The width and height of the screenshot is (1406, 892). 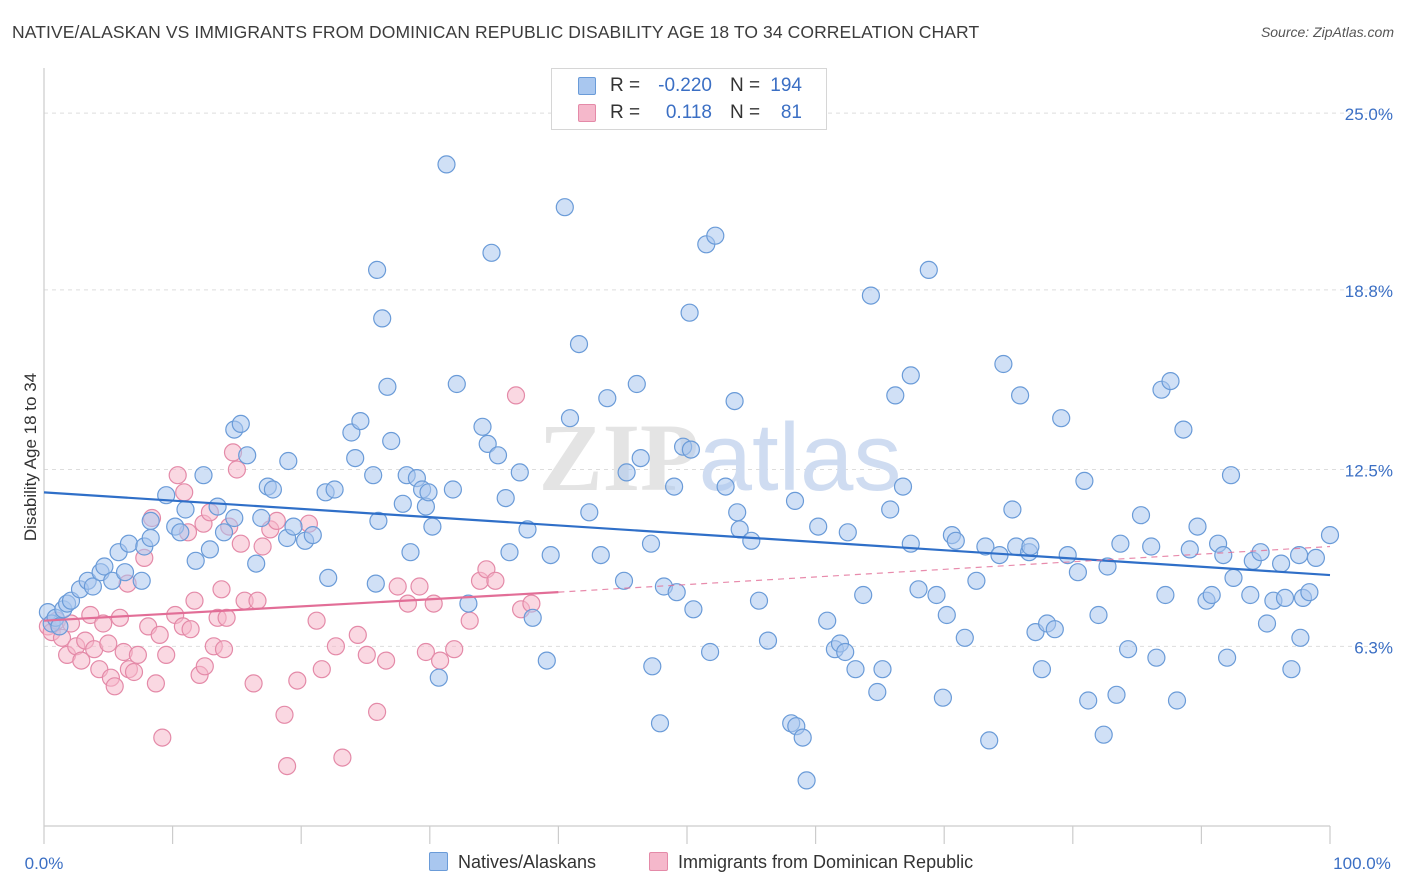 What do you see at coordinates (658, 861) in the screenshot?
I see `legend-swatch-pink` at bounding box center [658, 861].